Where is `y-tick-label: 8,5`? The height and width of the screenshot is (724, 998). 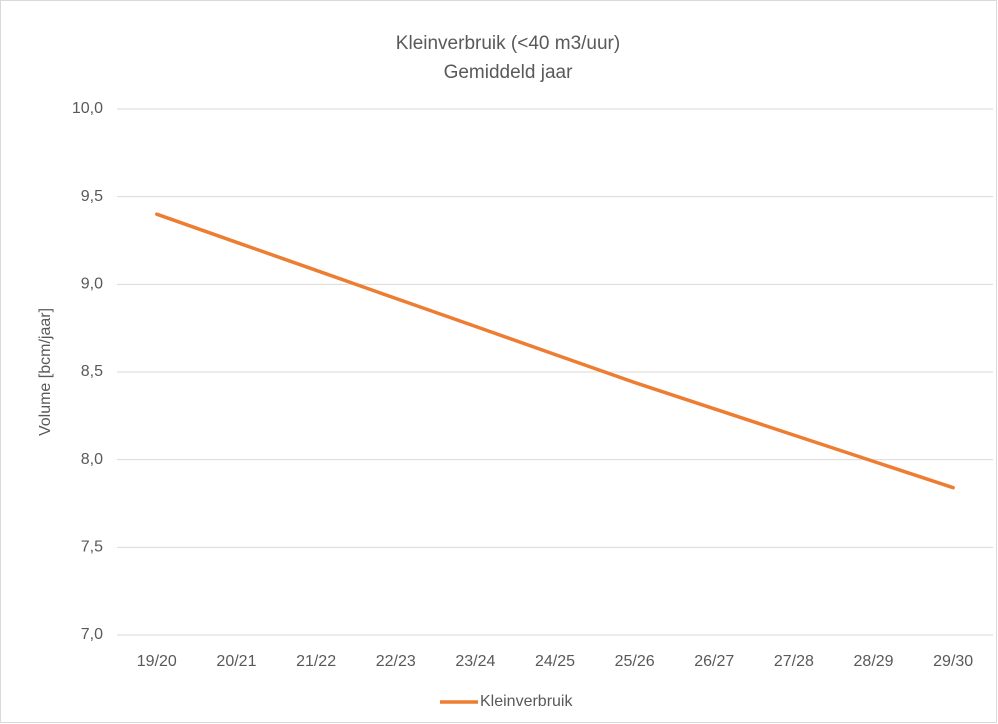
y-tick-label: 8,5 is located at coordinates (92, 371).